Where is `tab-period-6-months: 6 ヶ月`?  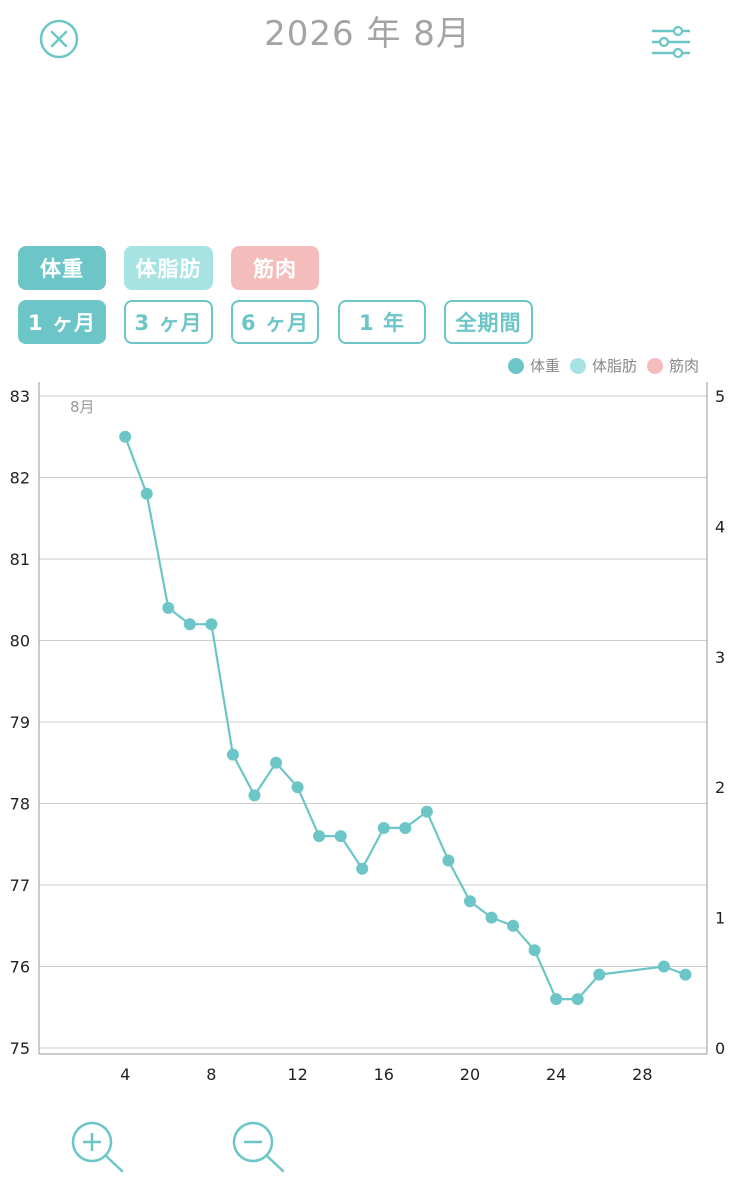 tab-period-6-months: 6 ヶ月 is located at coordinates (275, 322).